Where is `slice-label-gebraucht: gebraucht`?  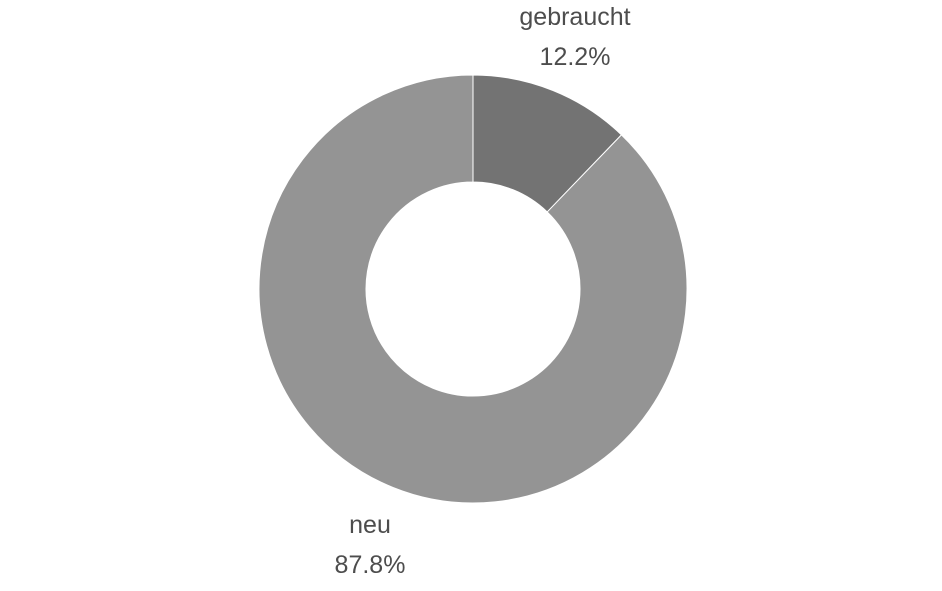
slice-label-gebraucht: gebraucht is located at coordinates (574, 17).